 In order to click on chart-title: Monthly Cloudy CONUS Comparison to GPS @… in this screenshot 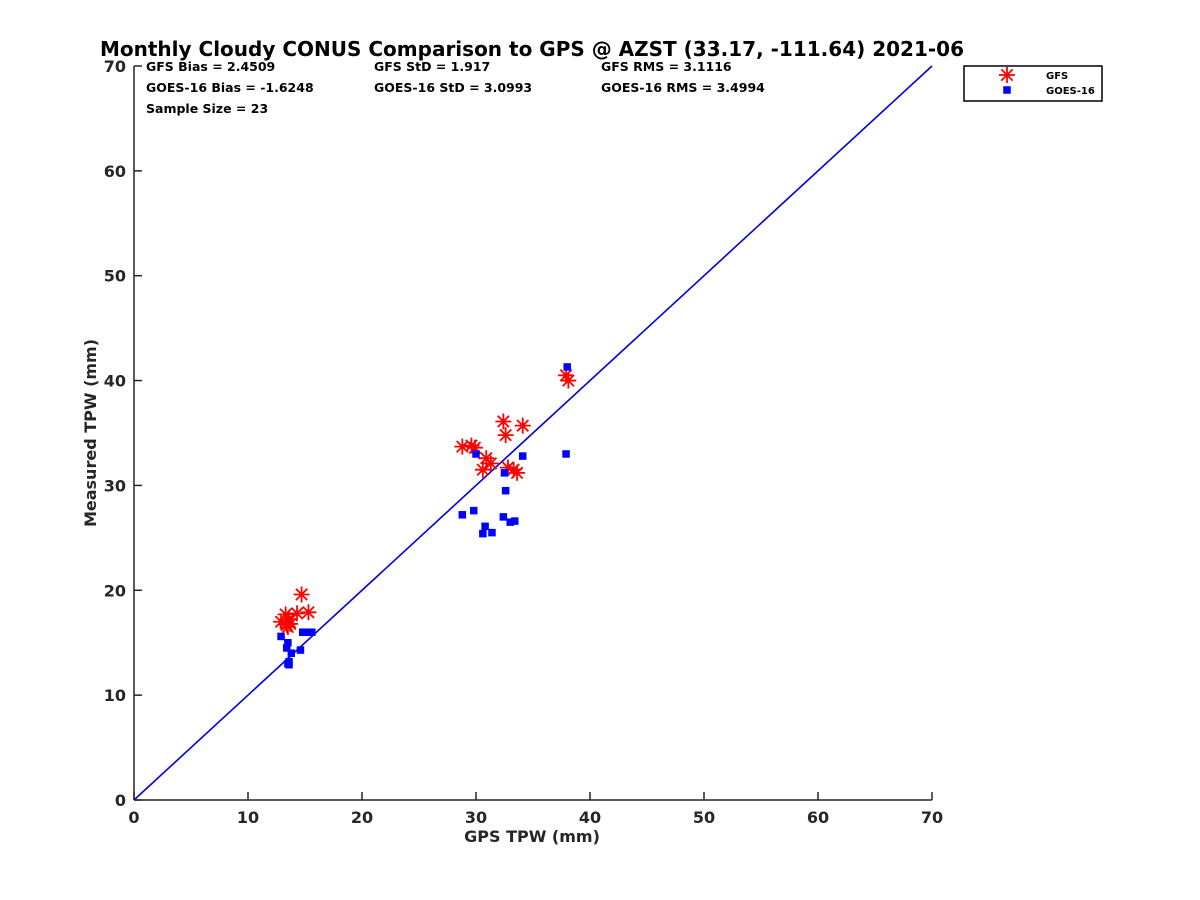, I will do `click(532, 49)`.